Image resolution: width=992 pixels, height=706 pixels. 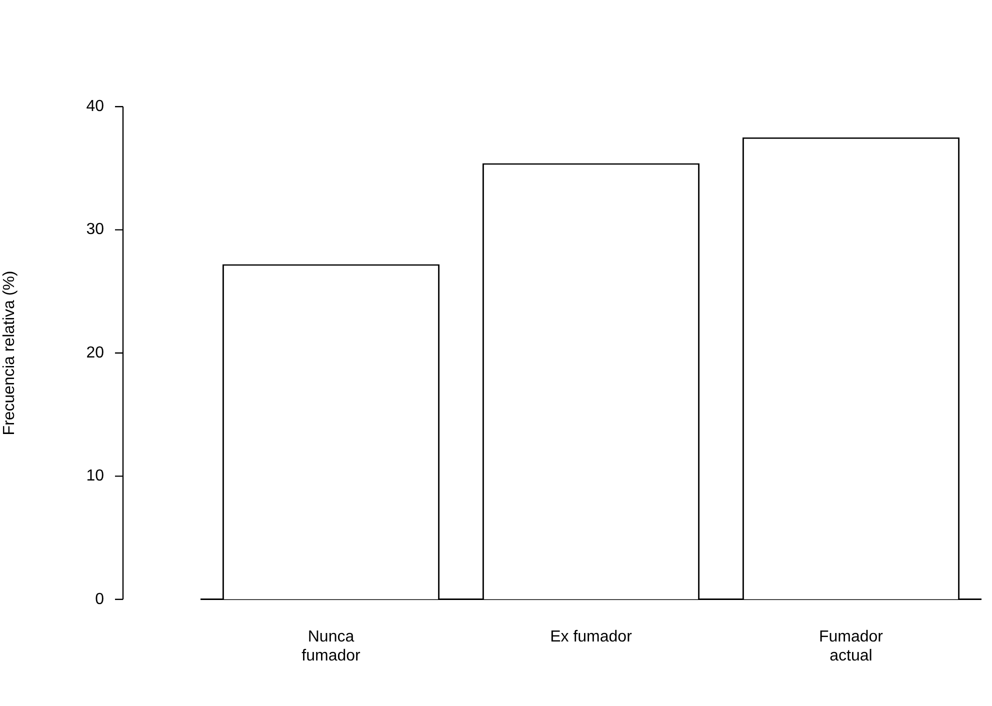 What do you see at coordinates (99, 599) in the screenshot?
I see `y-tick-label: 0` at bounding box center [99, 599].